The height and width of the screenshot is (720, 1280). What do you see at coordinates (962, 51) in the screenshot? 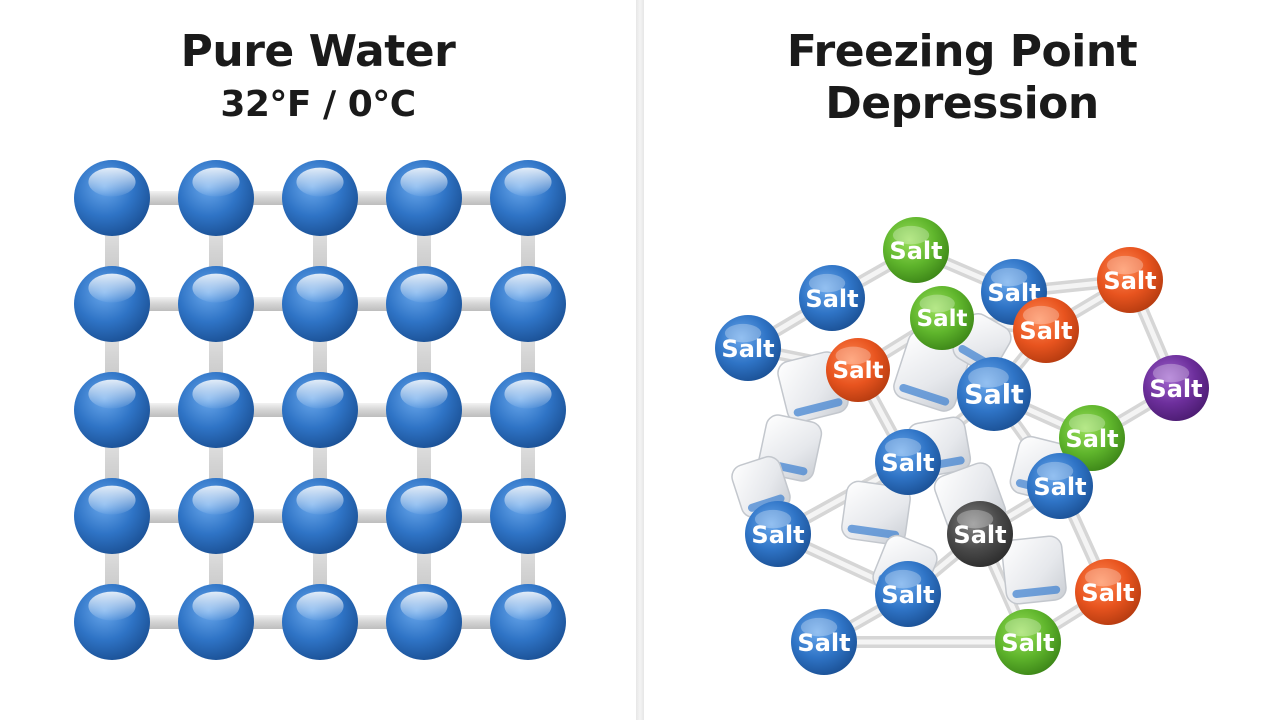
I see `freezing-point-title-line1: Freezing Point` at bounding box center [962, 51].